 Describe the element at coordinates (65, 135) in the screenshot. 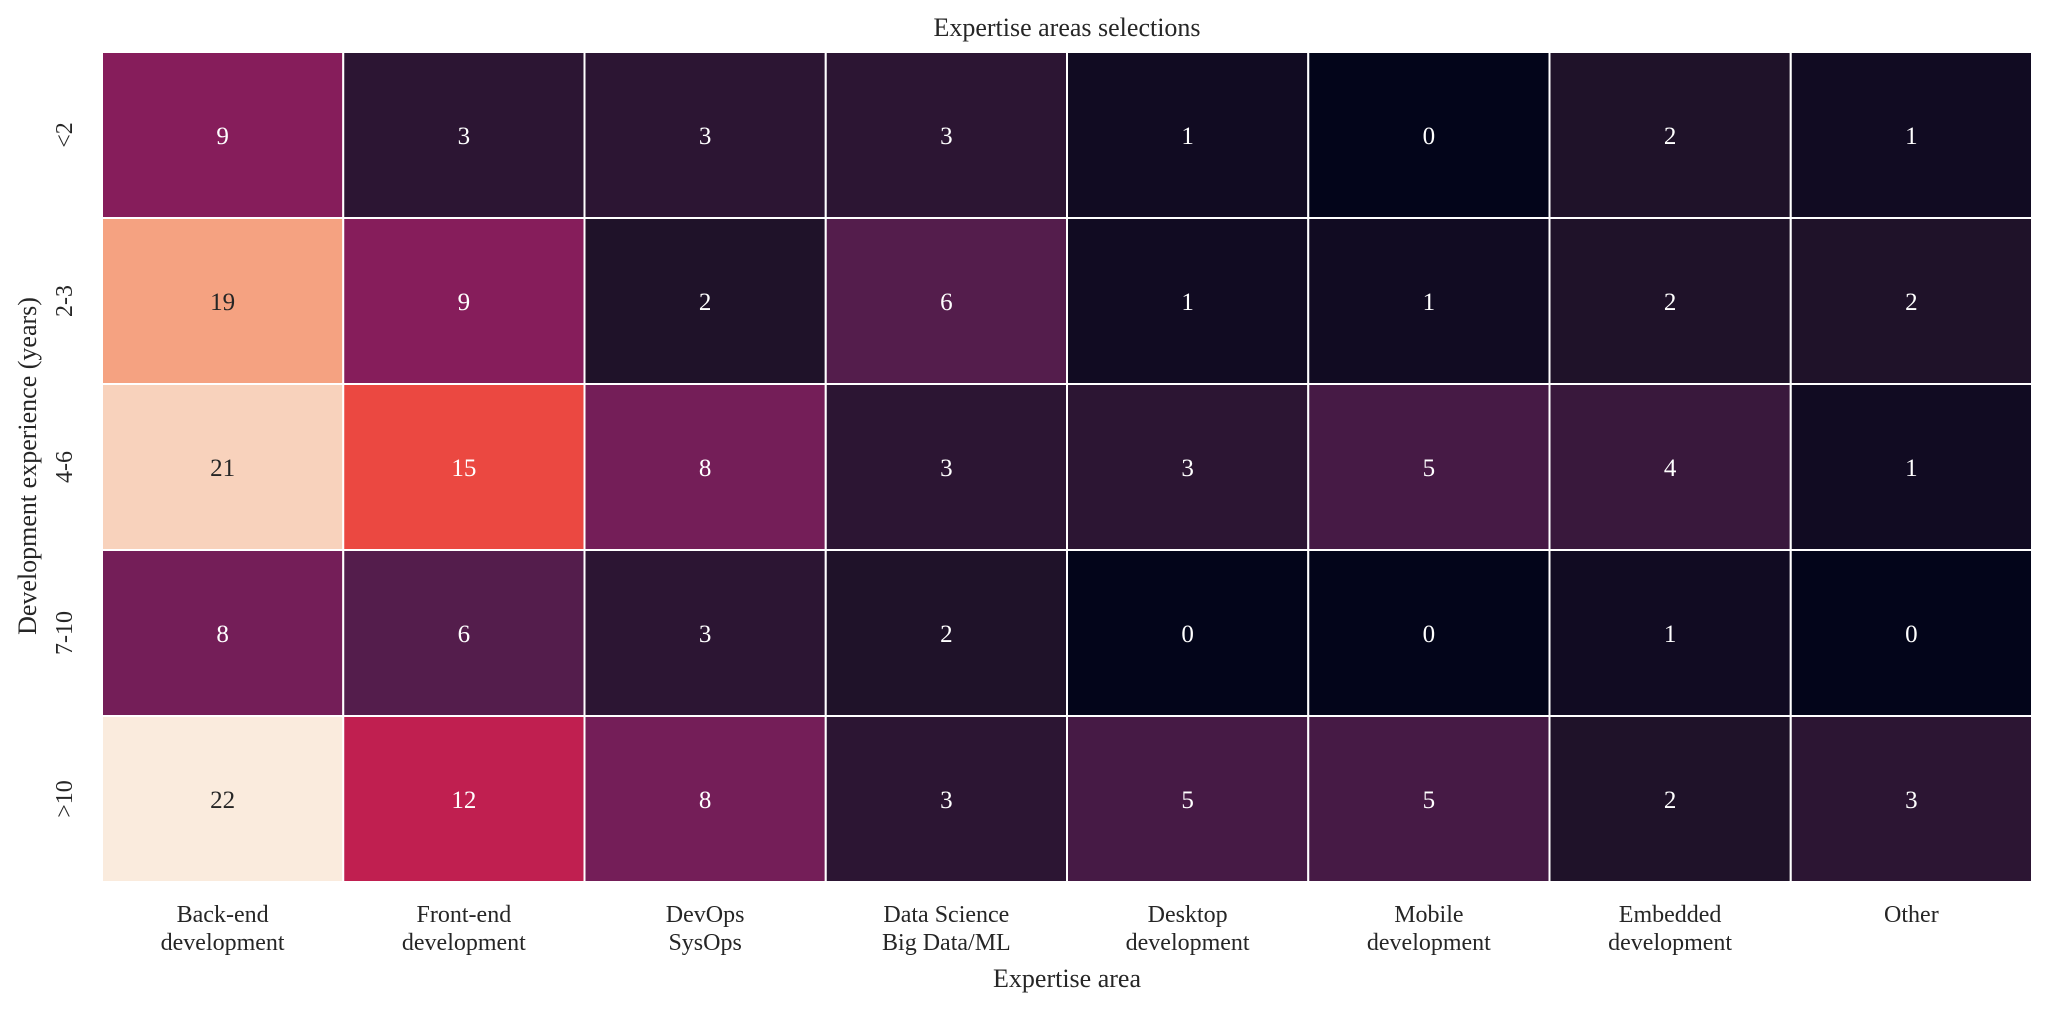

I see `y-tick-label: <2` at that location.